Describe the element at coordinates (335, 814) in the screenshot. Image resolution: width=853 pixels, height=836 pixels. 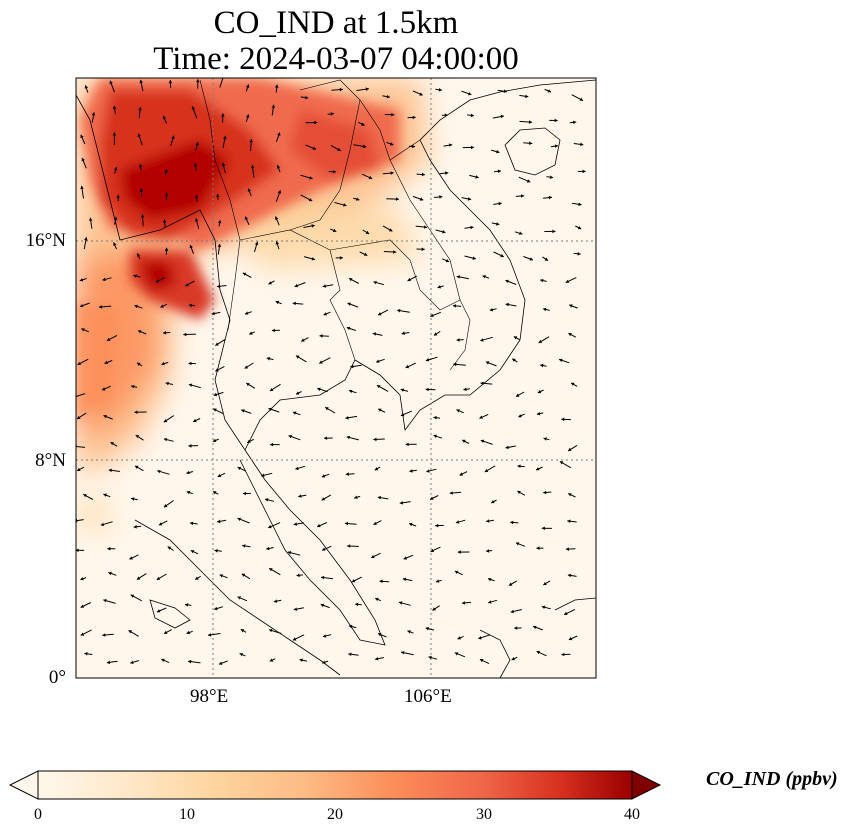
I see `colorbar-tick-20: 20` at that location.